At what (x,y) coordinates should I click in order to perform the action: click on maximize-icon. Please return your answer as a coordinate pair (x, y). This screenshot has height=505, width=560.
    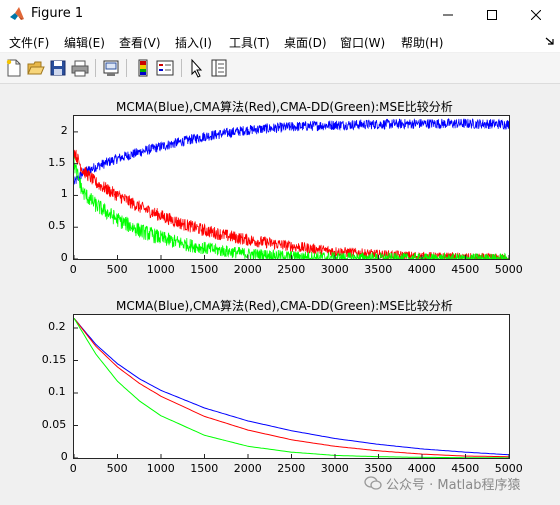
    Looking at the image, I should click on (492, 15).